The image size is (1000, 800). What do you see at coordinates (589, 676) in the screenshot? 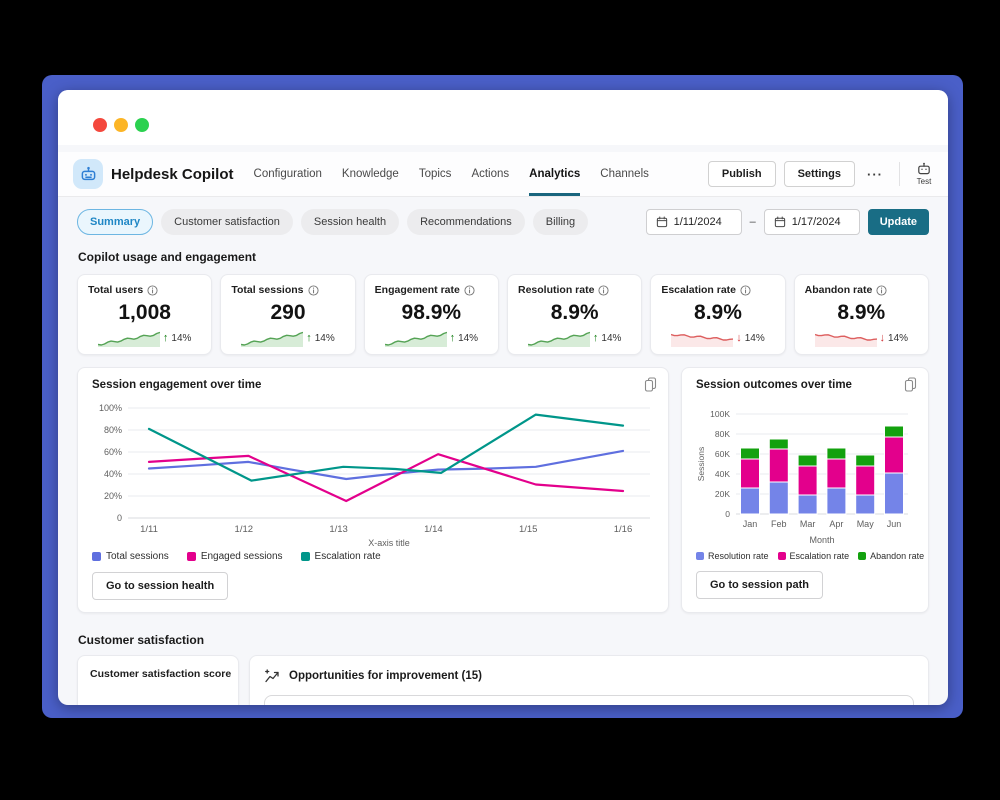
I see `opportunities-header: Opportunities for improvement (15)` at bounding box center [589, 676].